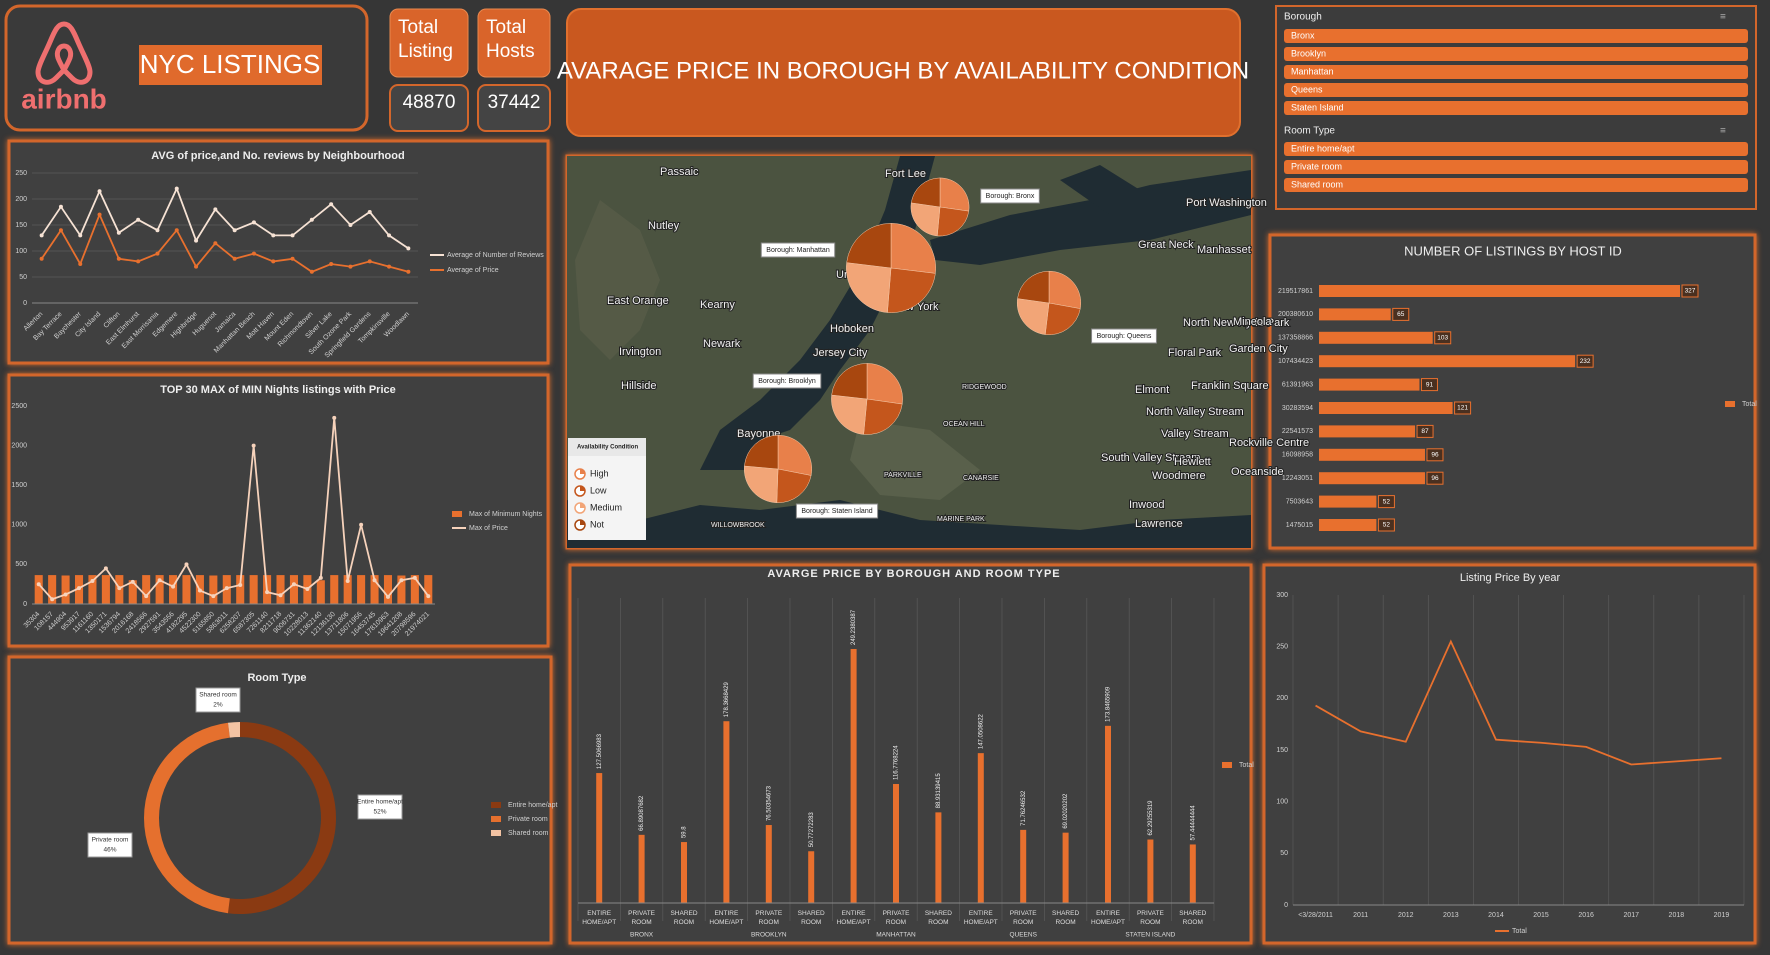 This screenshot has height=955, width=1770. I want to click on legend-label: Average of Price, so click(473, 270).